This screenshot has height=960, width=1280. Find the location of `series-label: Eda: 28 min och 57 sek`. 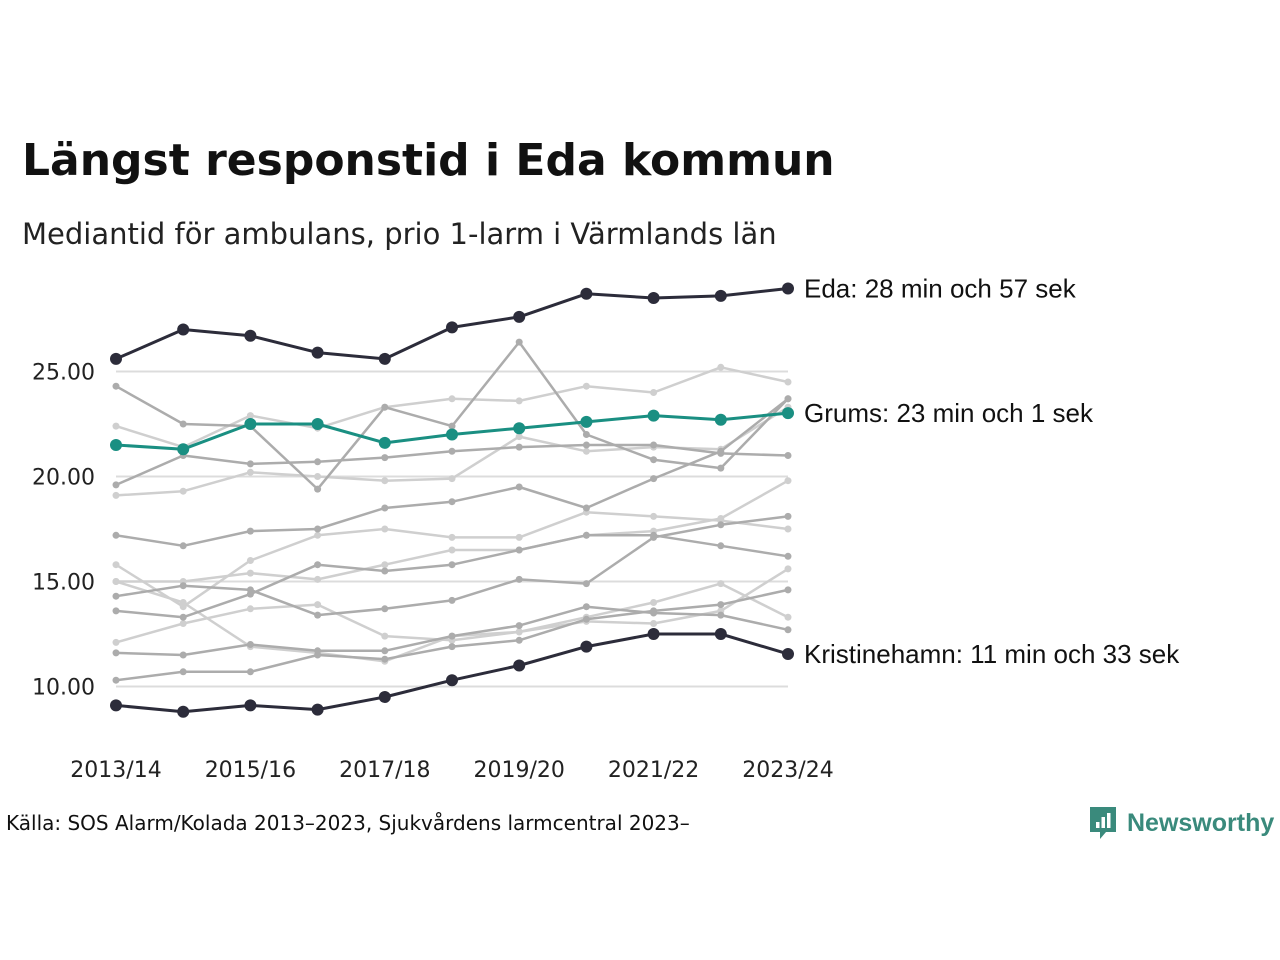

series-label: Eda: 28 min och 57 sek is located at coordinates (940, 289).